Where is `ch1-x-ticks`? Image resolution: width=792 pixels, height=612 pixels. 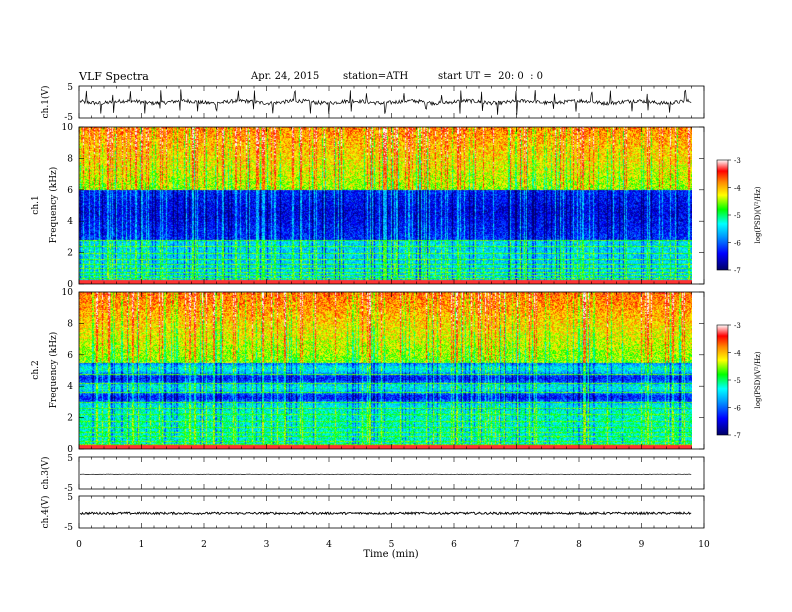 ch1-x-ticks is located at coordinates (391, 102).